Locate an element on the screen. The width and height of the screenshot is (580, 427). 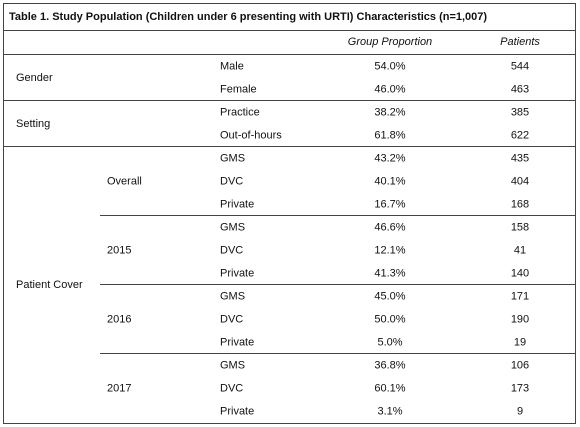
patients-cell: 171 is located at coordinates (520, 296).